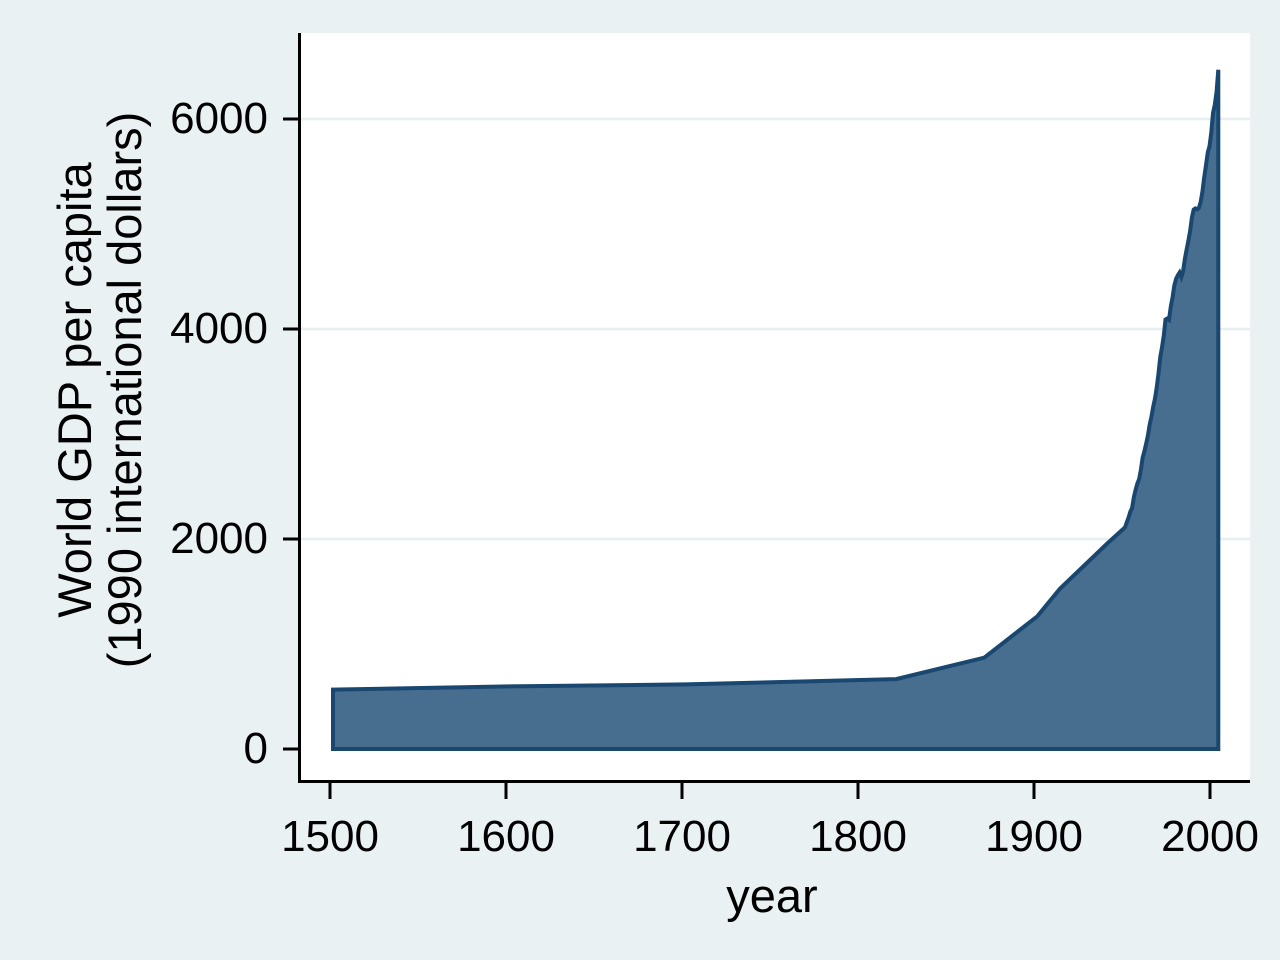 The image size is (1280, 960). What do you see at coordinates (74, 390) in the screenshot?
I see `y-axis-title-line1: World GDP per capita` at bounding box center [74, 390].